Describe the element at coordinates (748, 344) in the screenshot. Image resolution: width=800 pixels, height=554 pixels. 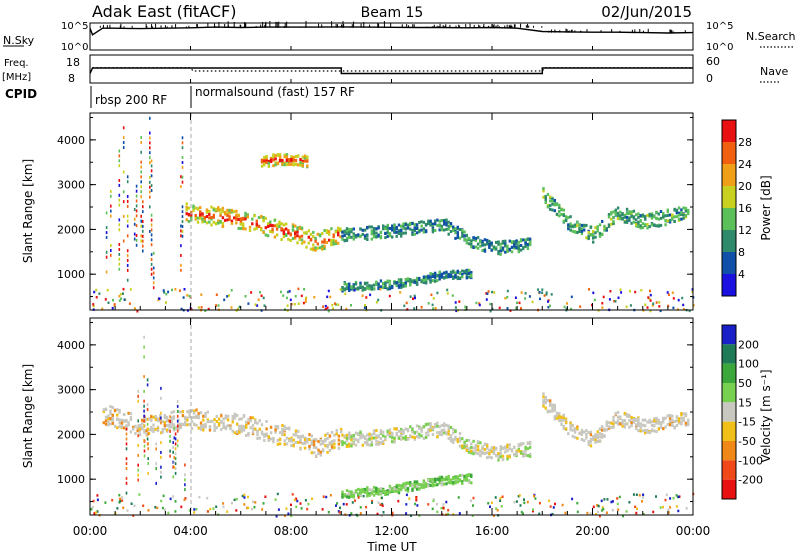
I see `colorbar-tick-label: 200` at that location.